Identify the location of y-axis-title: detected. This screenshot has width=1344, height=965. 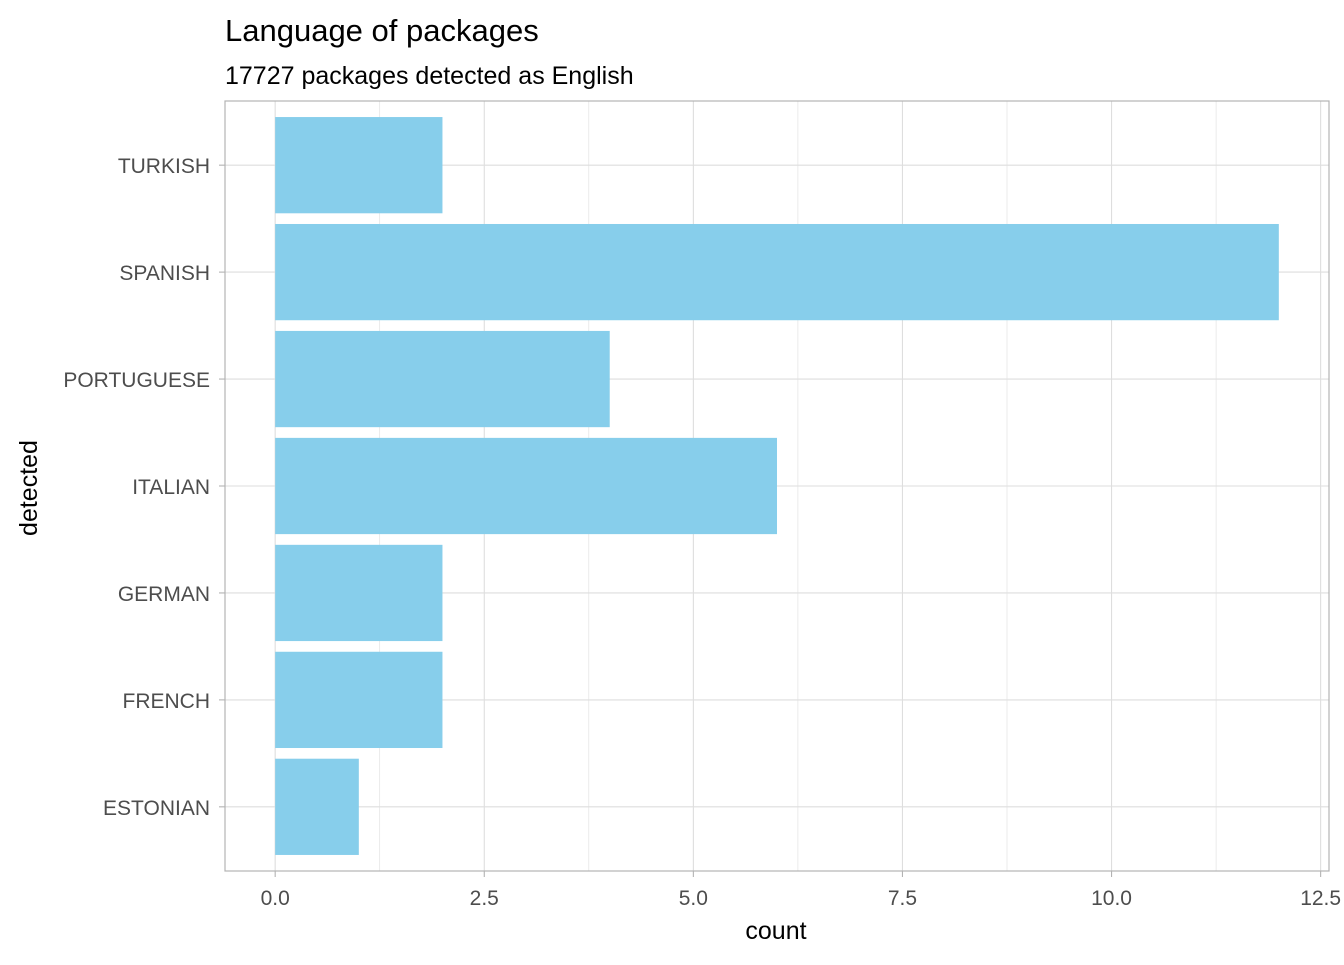
(29, 488).